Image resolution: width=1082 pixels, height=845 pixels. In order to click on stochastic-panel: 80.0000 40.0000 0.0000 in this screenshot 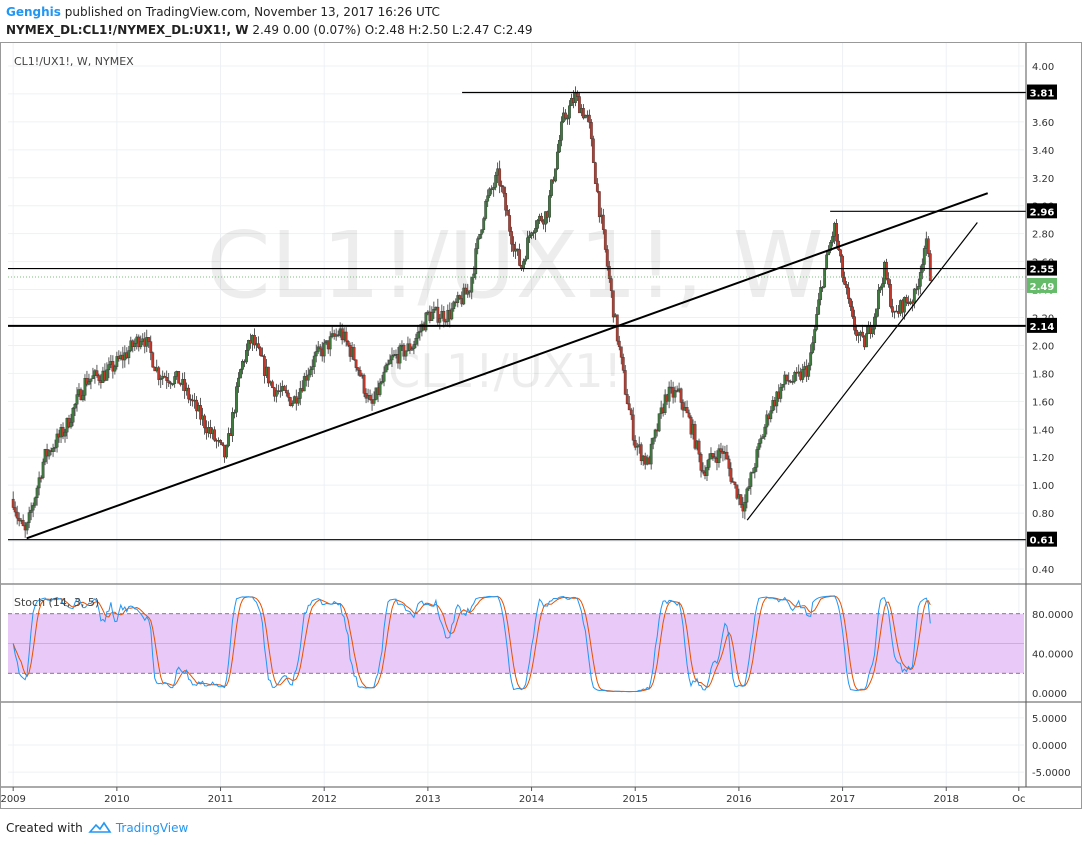, I will do `click(540, 647)`.